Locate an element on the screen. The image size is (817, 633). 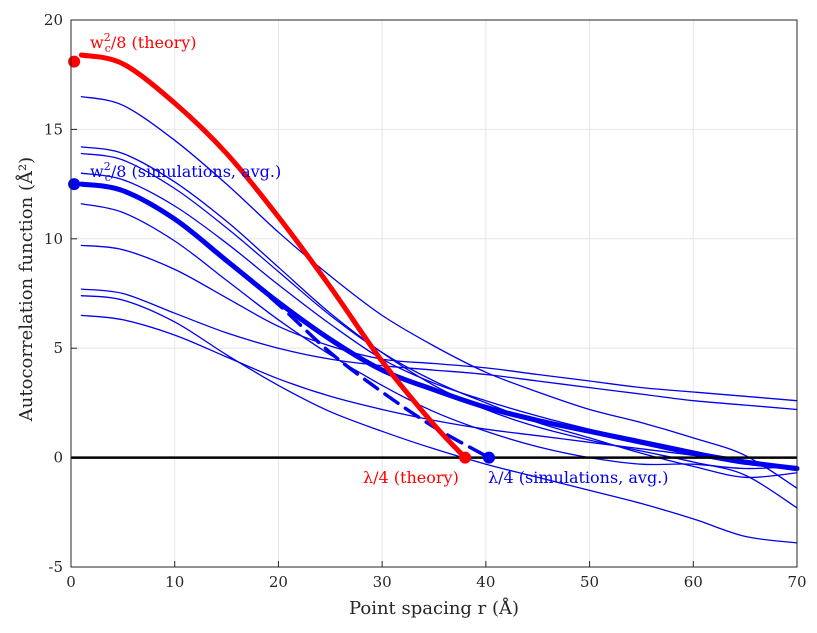
y-axis-label: Autocorrelation function (Å²) is located at coordinates (26, 289).